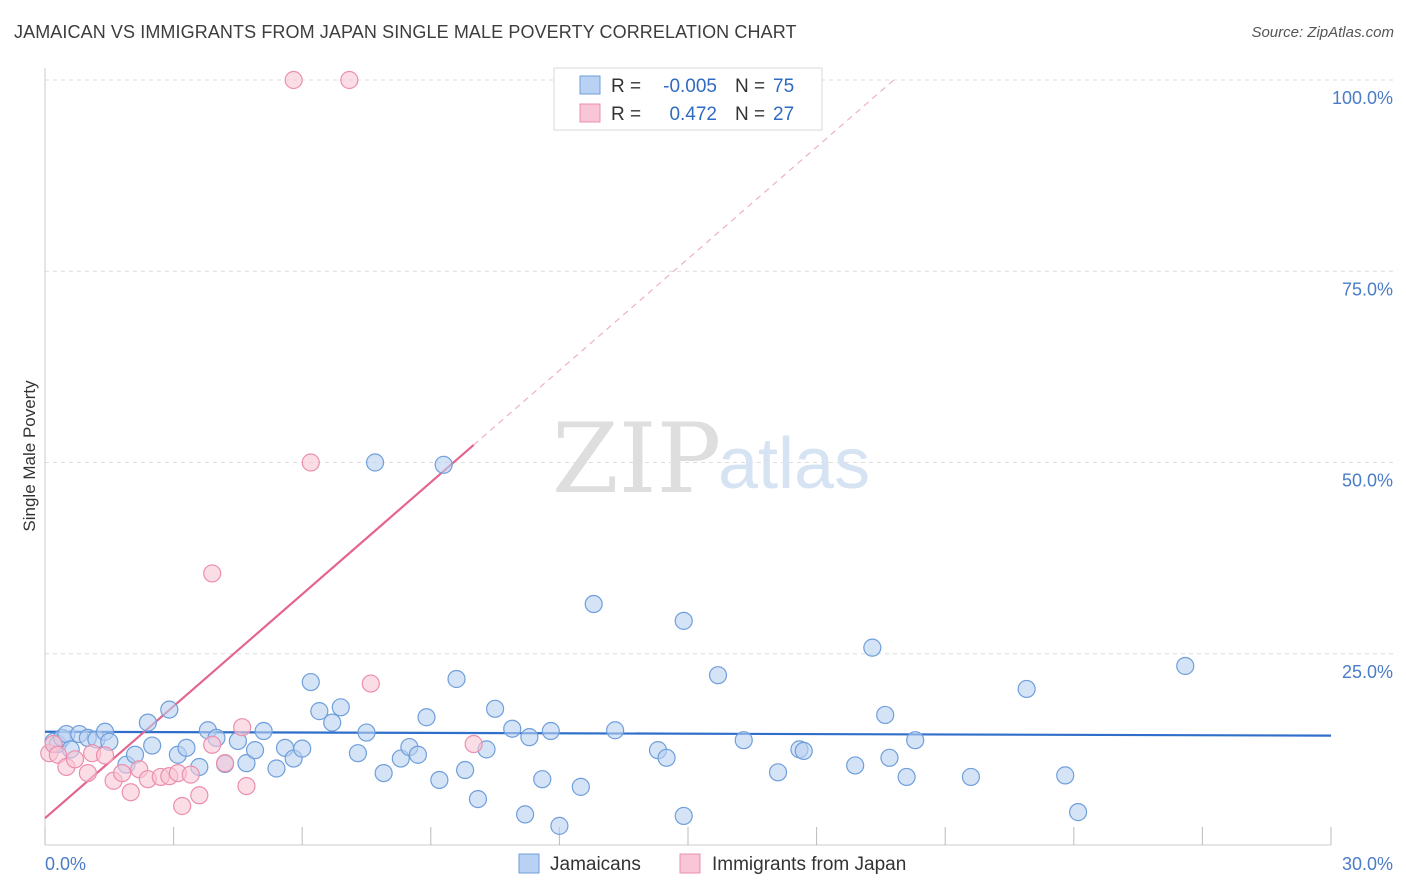  Describe the element at coordinates (1362, 385) in the screenshot. I see `y-tick-labels: 25.0% 50.0% 75.0% 100.0%` at that location.